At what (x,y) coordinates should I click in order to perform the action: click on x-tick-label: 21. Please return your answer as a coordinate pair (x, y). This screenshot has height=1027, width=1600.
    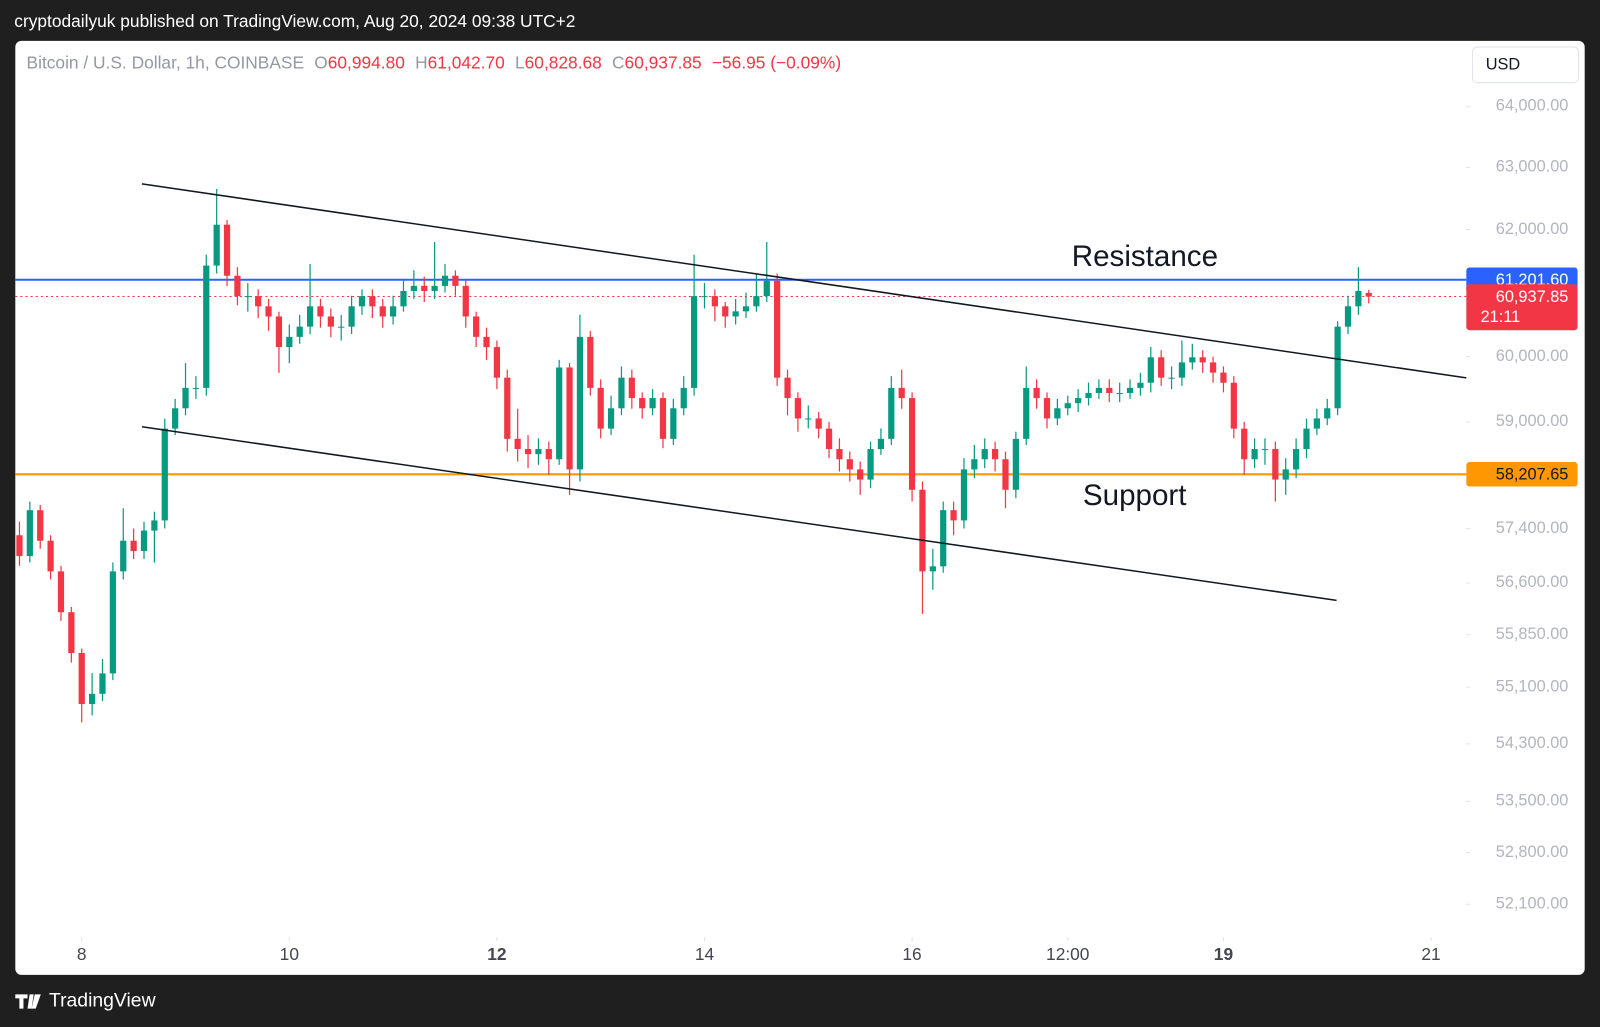
    Looking at the image, I should click on (1430, 954).